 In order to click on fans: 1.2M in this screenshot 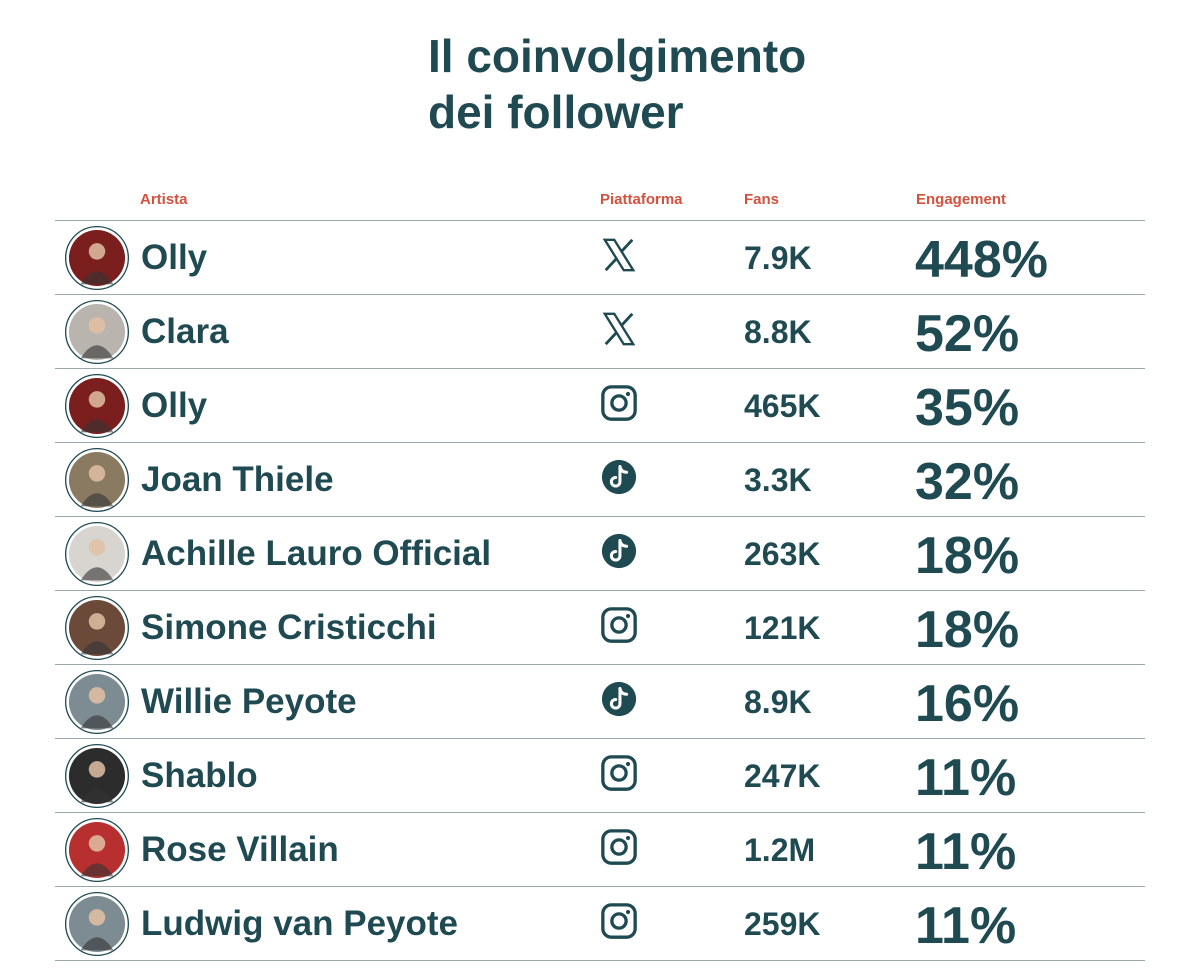, I will do `click(780, 850)`.